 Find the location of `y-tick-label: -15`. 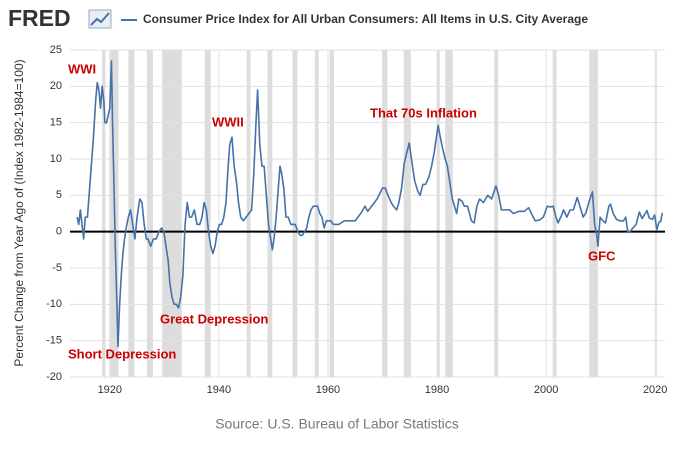

y-tick-label: -15 is located at coordinates (54, 341).